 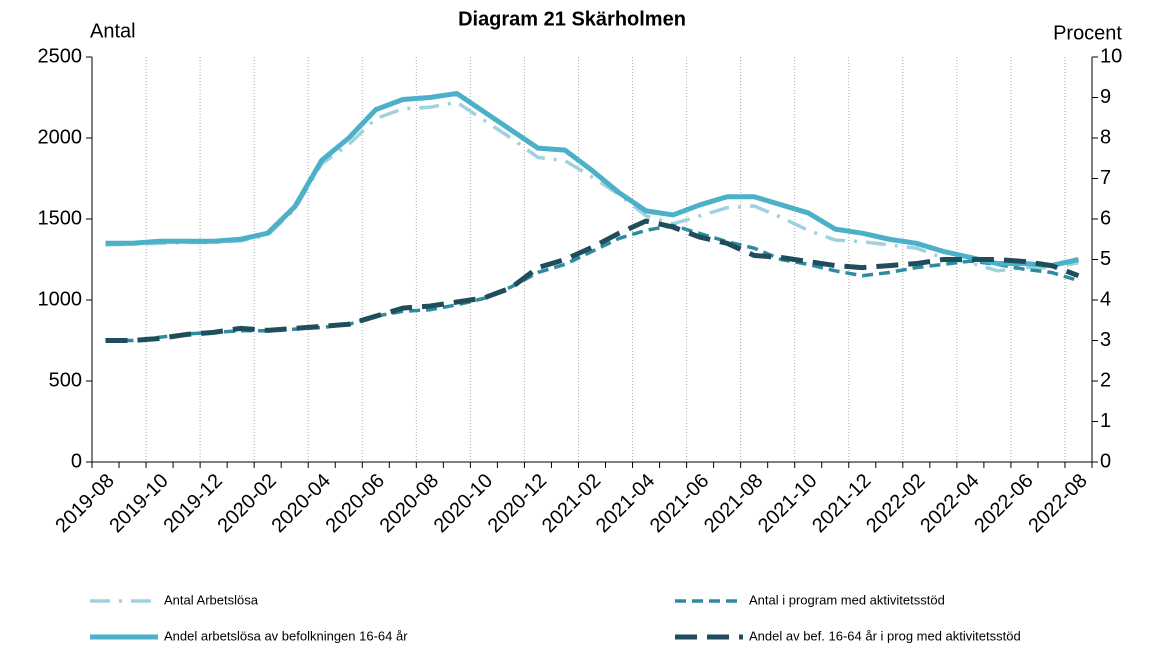 What do you see at coordinates (84, 503) in the screenshot?
I see `x-tick-label: 2019-08` at bounding box center [84, 503].